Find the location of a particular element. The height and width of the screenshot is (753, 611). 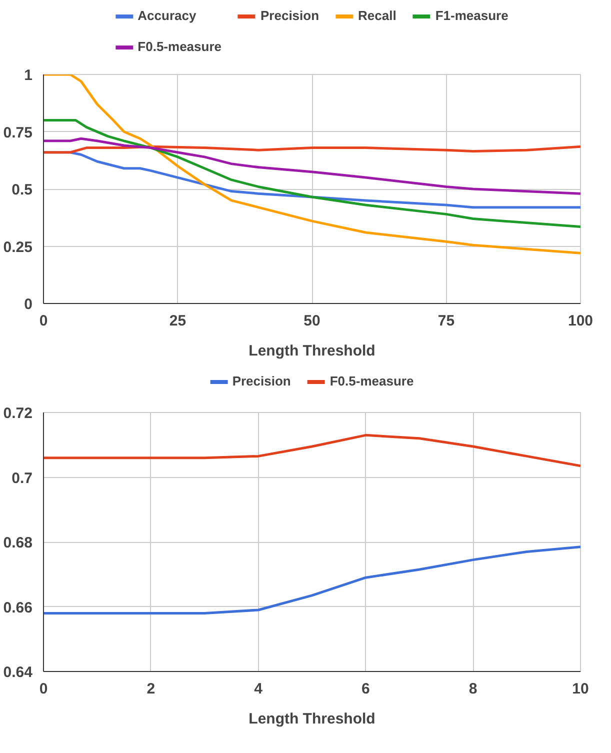

y-tick-label: 0.25 is located at coordinates (18, 247).